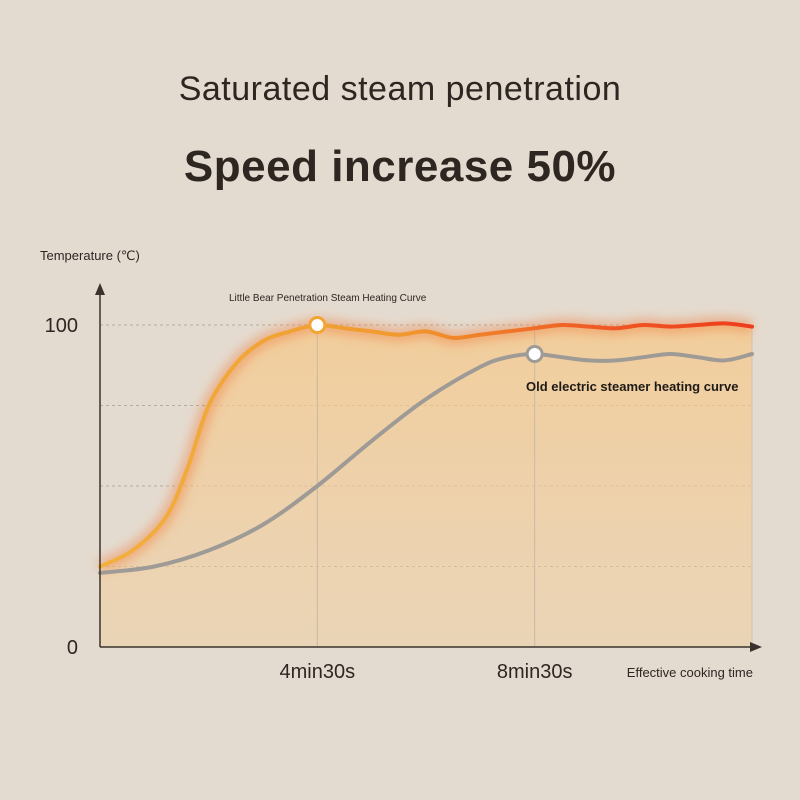 This screenshot has width=800, height=800. What do you see at coordinates (90, 255) in the screenshot?
I see `y-axis-label: Temperature (℃)` at bounding box center [90, 255].